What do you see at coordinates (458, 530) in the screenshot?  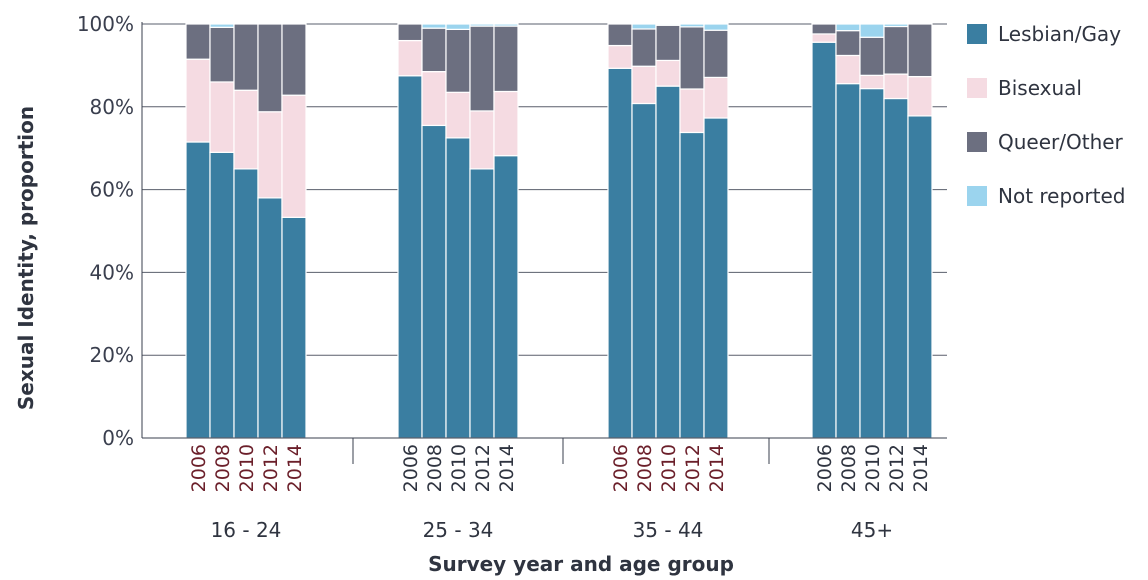 I see `group-label: 25 - 34` at bounding box center [458, 530].